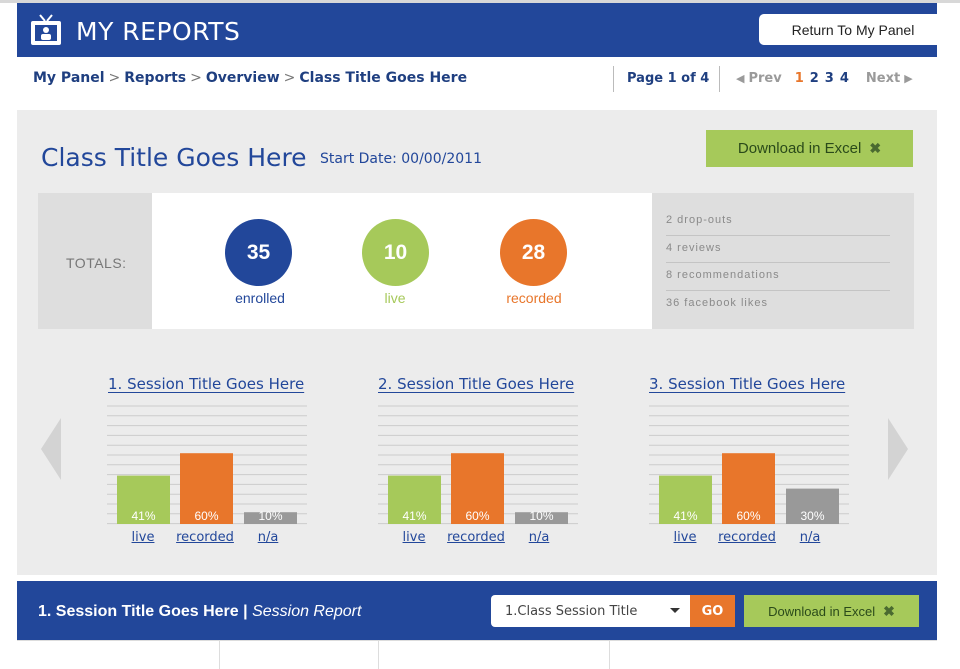 The width and height of the screenshot is (960, 669). I want to click on session-name: 1. Session Title Goes Here, so click(138, 611).